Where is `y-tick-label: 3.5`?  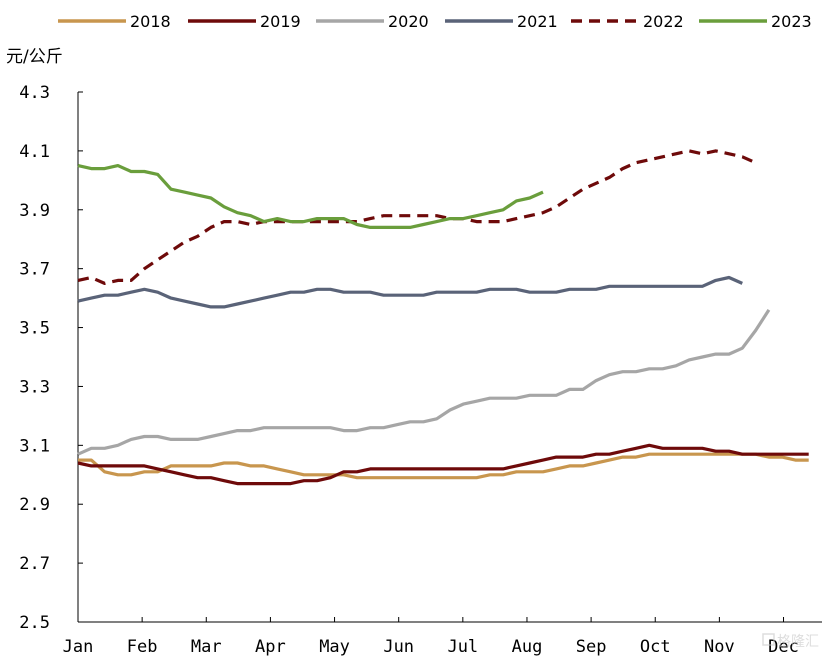
y-tick-label: 3.5 is located at coordinates (34, 329).